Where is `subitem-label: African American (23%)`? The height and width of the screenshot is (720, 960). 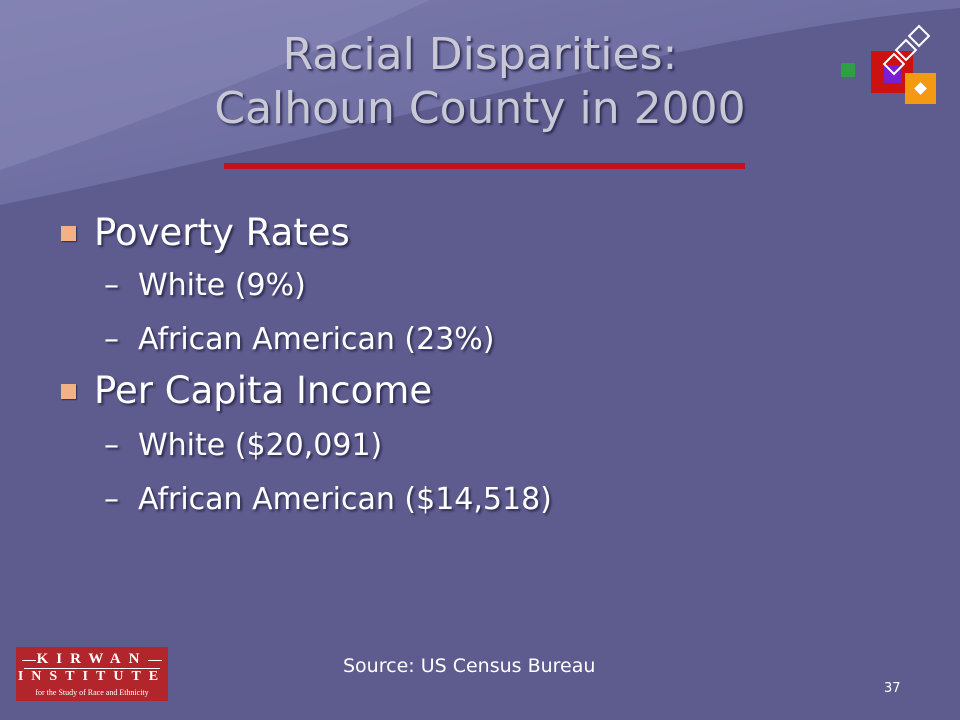 subitem-label: African American (23%) is located at coordinates (316, 339).